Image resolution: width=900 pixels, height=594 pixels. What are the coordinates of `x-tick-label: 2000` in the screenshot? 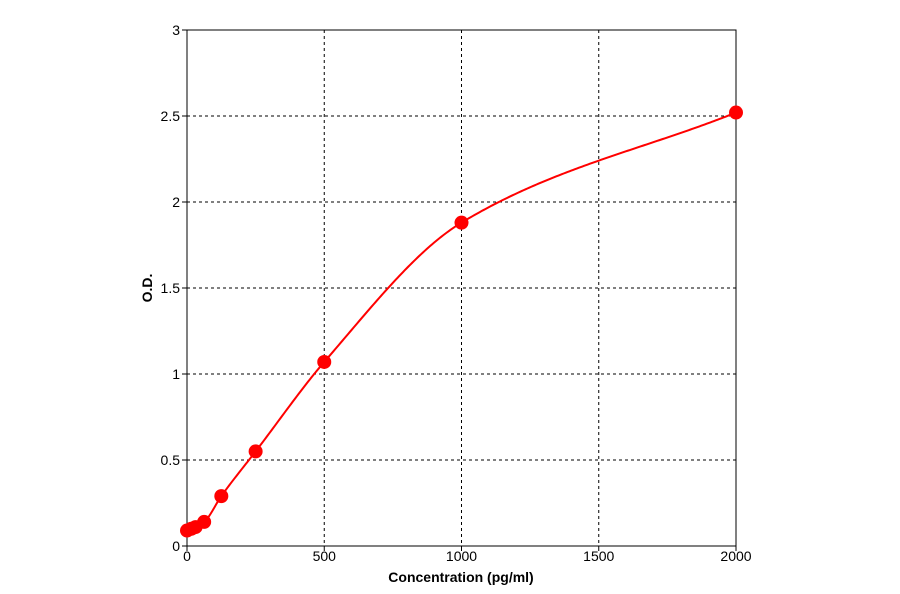 It's located at (735, 556).